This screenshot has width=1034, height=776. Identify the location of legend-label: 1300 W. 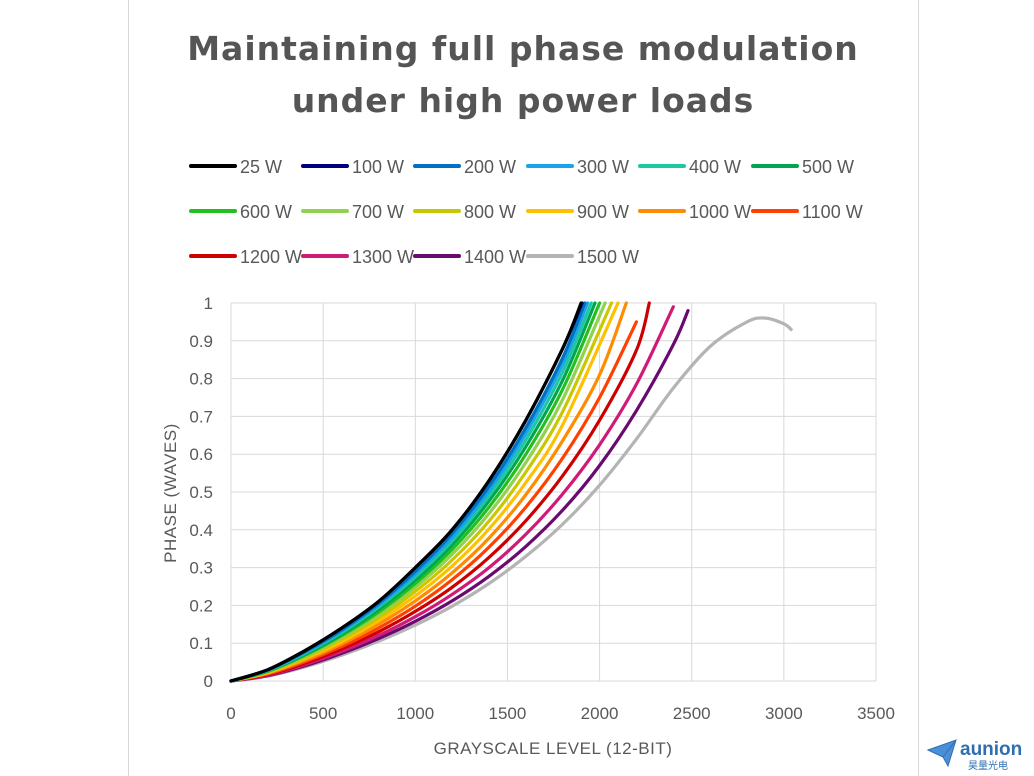
(383, 257).